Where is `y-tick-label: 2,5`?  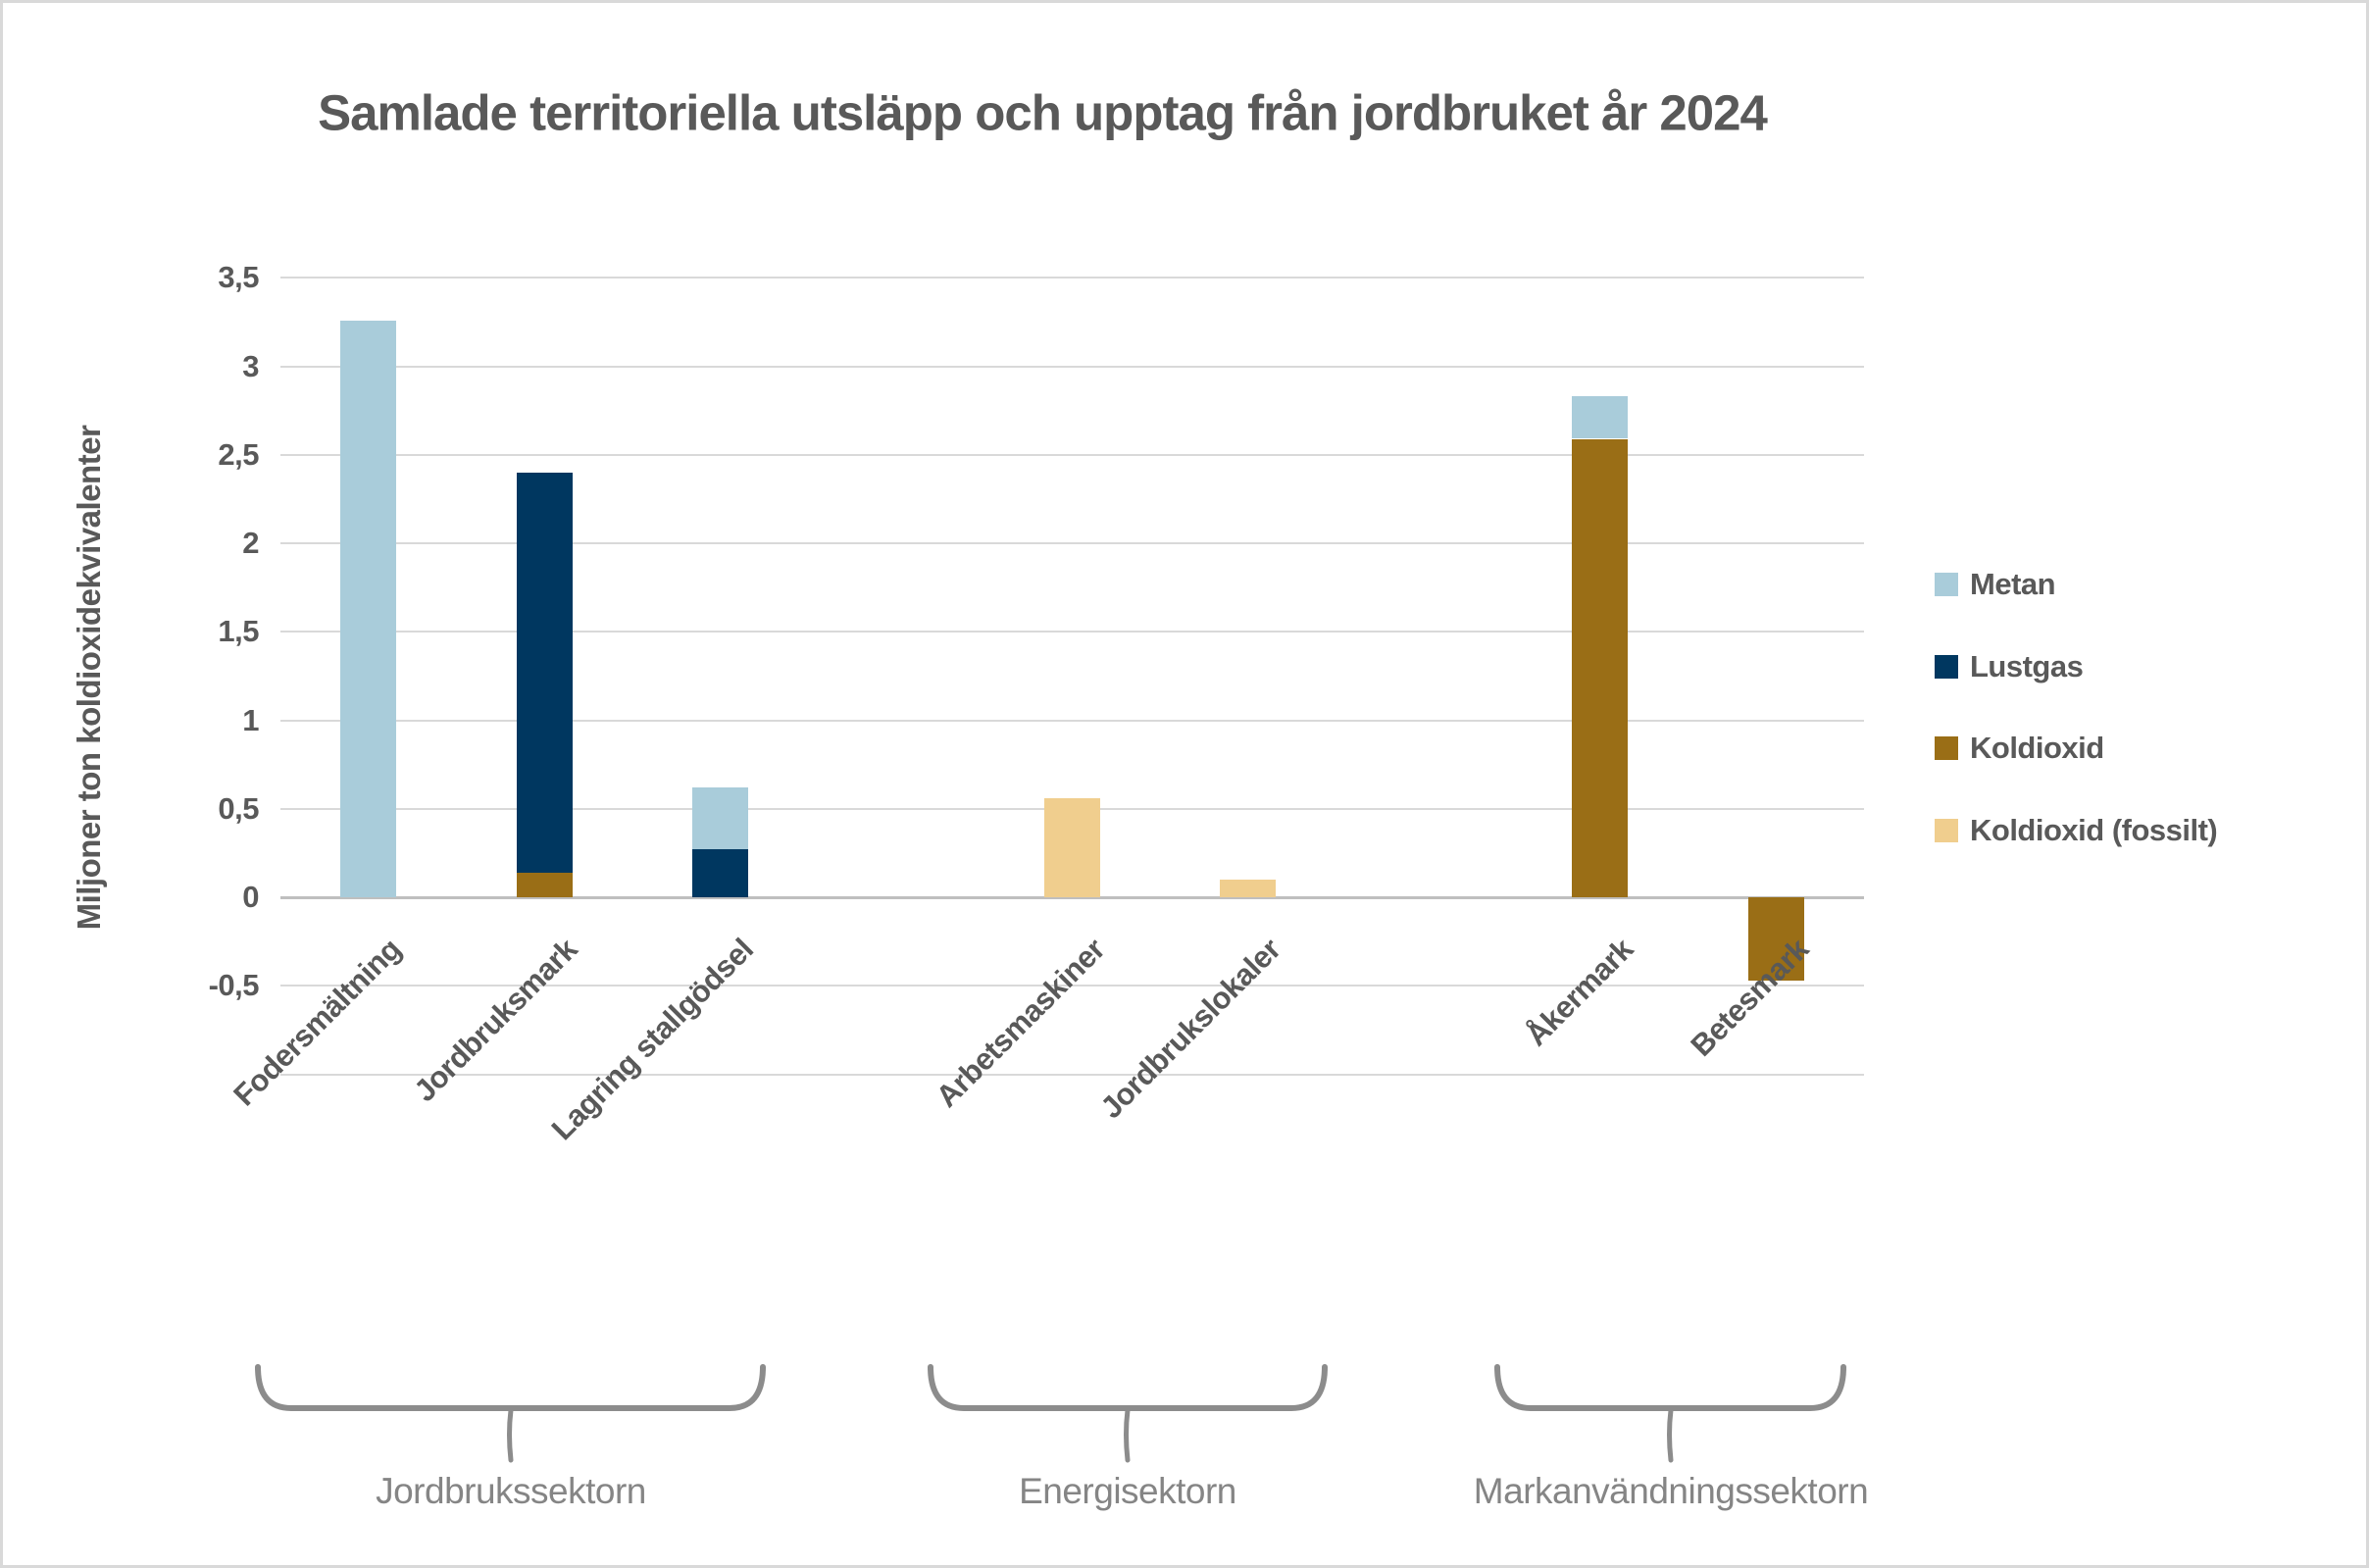
y-tick-label: 2,5 is located at coordinates (238, 454).